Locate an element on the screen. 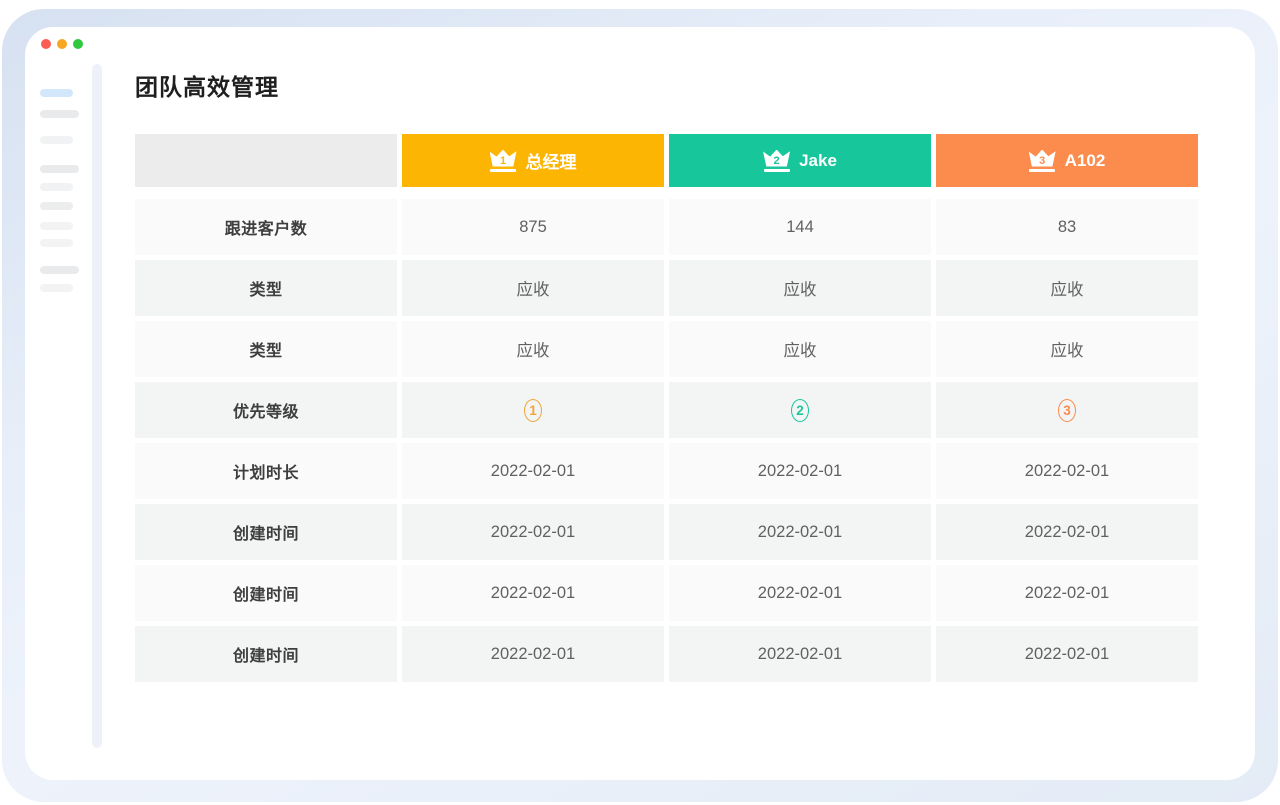  table-cell: 1 is located at coordinates (533, 410).